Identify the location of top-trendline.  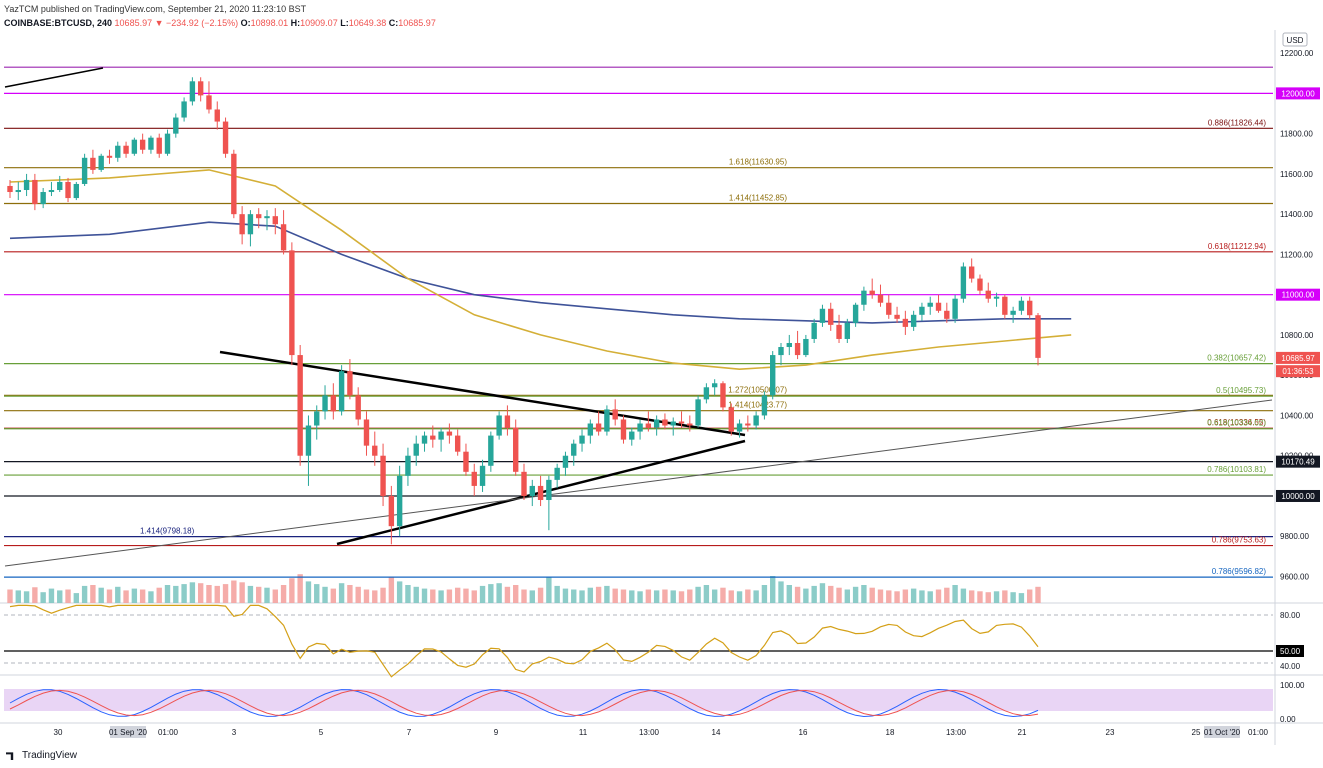
(54, 77).